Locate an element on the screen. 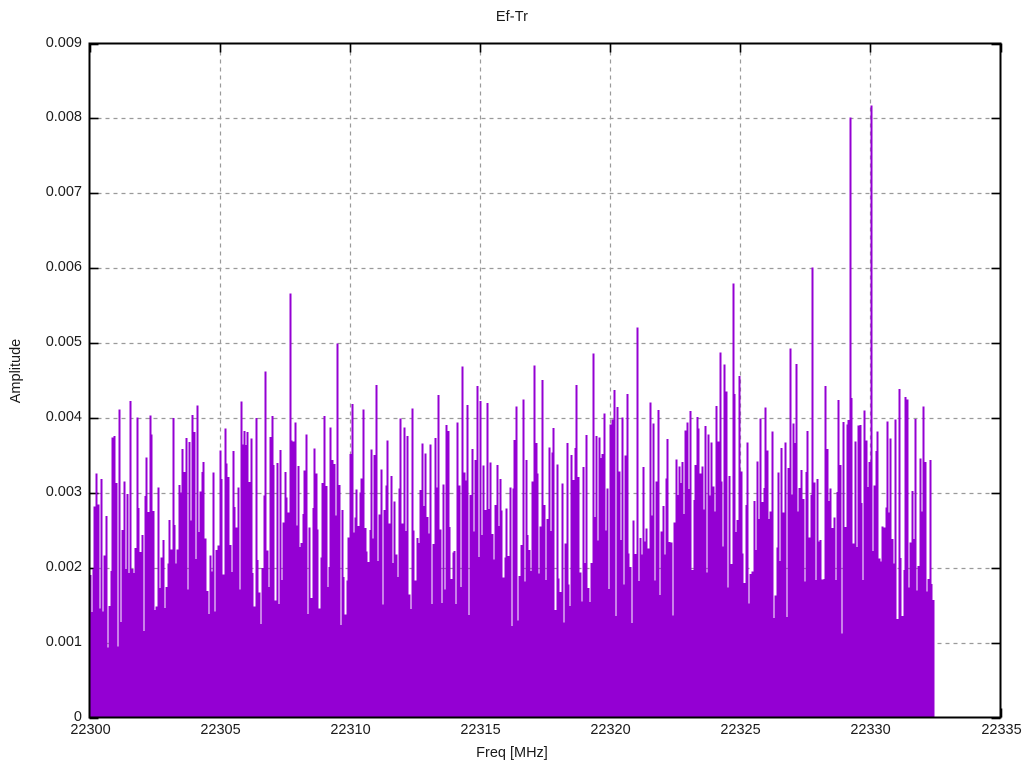  x-tick-label: 22300 is located at coordinates (90, 730).